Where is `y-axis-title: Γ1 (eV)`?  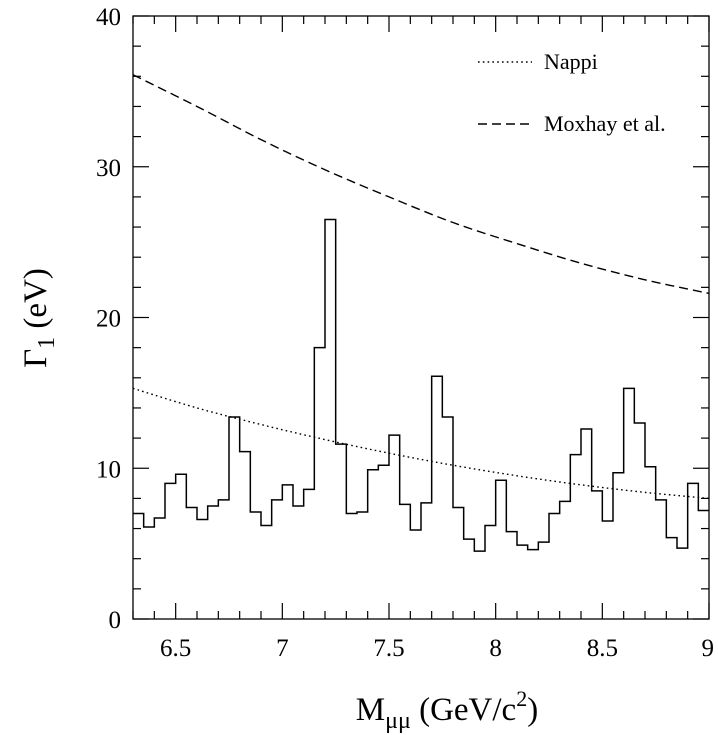 y-axis-title: Γ1 (eV) is located at coordinates (39, 318).